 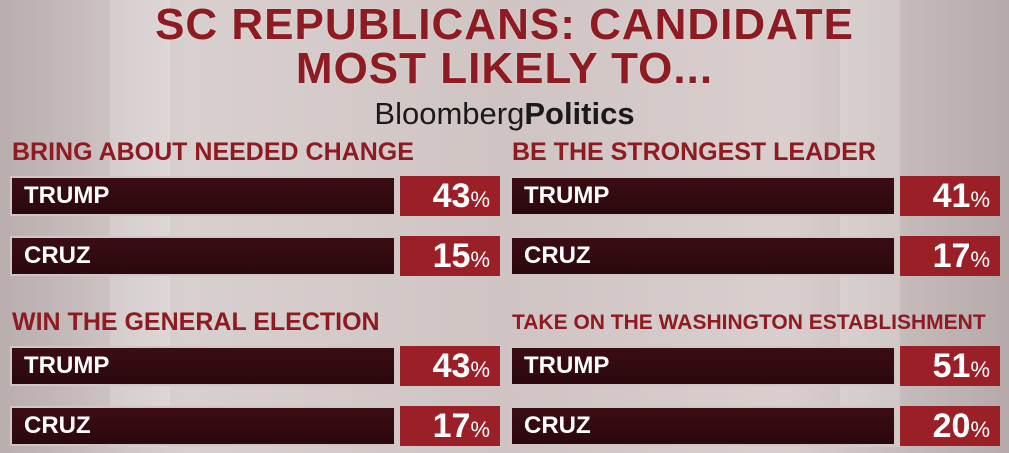 What do you see at coordinates (196, 322) in the screenshot?
I see `panel-heading: WIN THE GENERAL ELECTION` at bounding box center [196, 322].